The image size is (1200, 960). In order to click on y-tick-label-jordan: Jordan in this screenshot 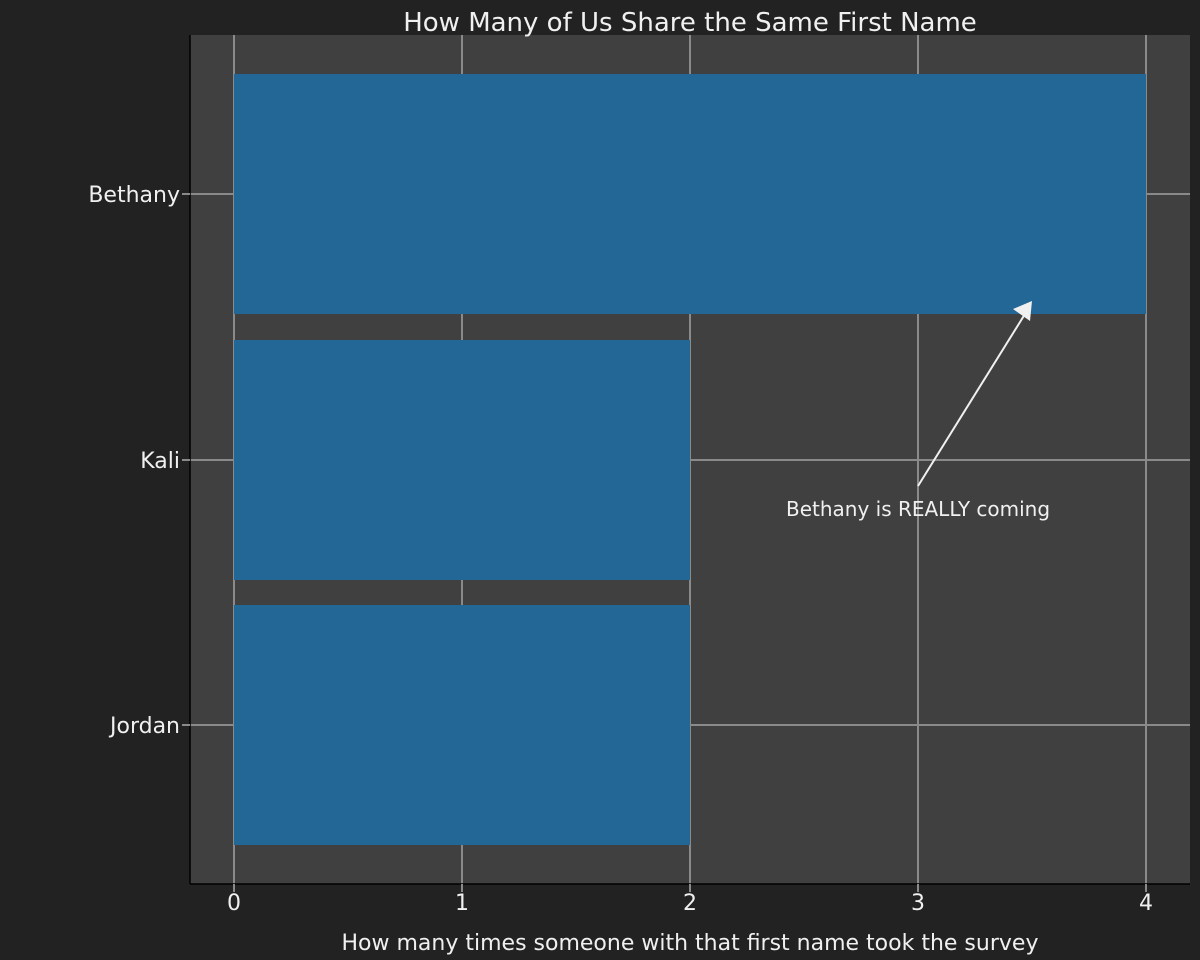, I will do `click(144, 726)`.